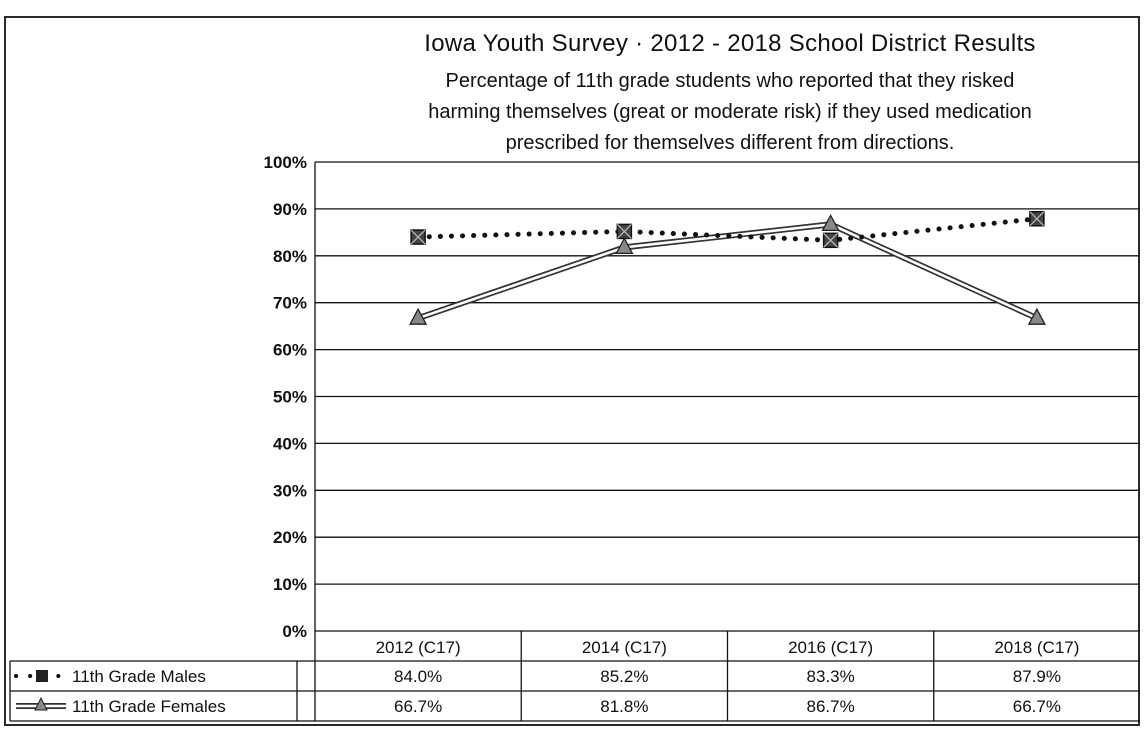 This screenshot has width=1145, height=747. Describe the element at coordinates (418, 647) in the screenshot. I see `category-label: 2012 (C17)` at that location.